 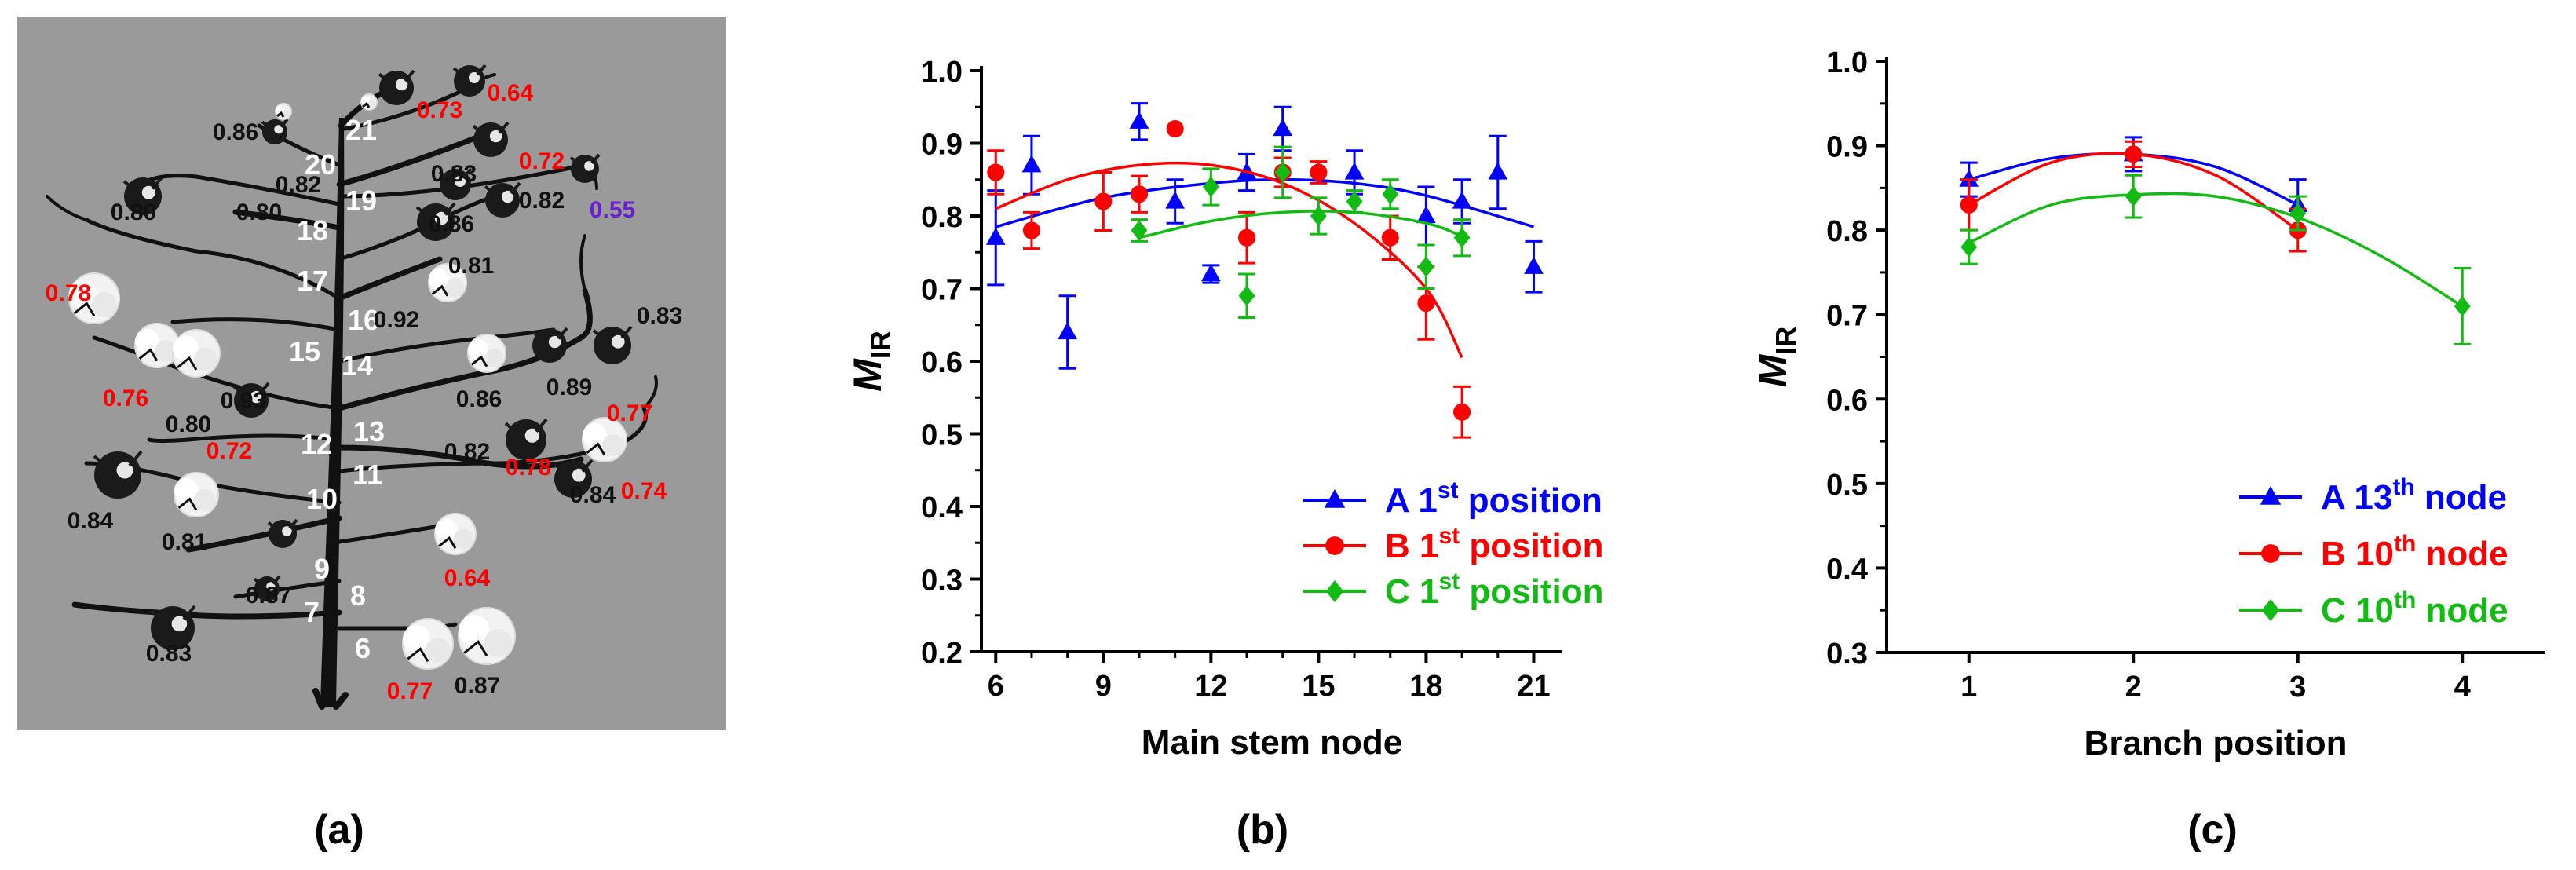 What do you see at coordinates (316, 444) in the screenshot?
I see `node-number-label: 12` at bounding box center [316, 444].